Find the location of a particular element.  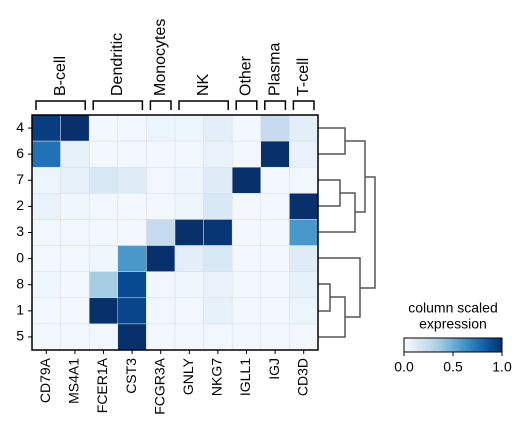

column-label: CD79A is located at coordinates (45, 380).